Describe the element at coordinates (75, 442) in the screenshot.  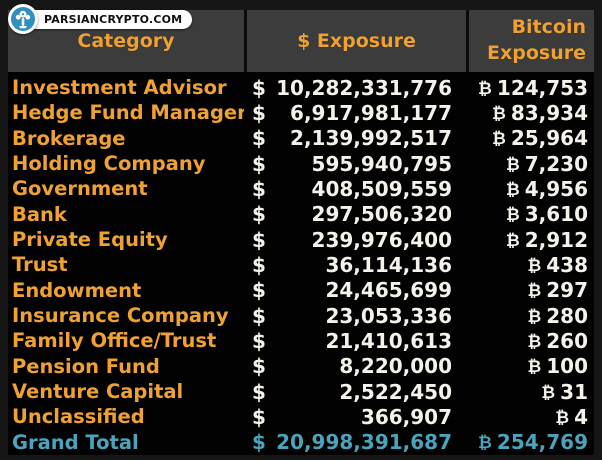
I see `category-cell: Grand Total` at that location.